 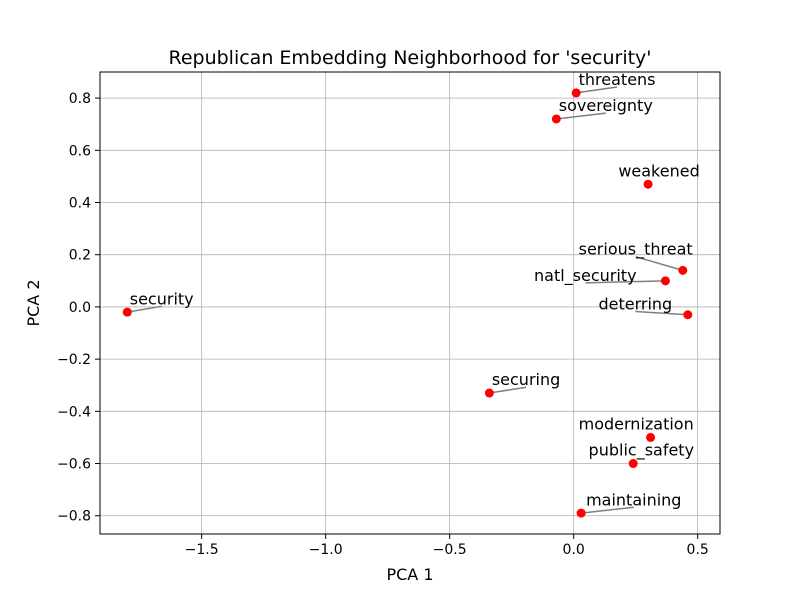 I want to click on y-tick-label: 0.4, so click(x=80, y=204).